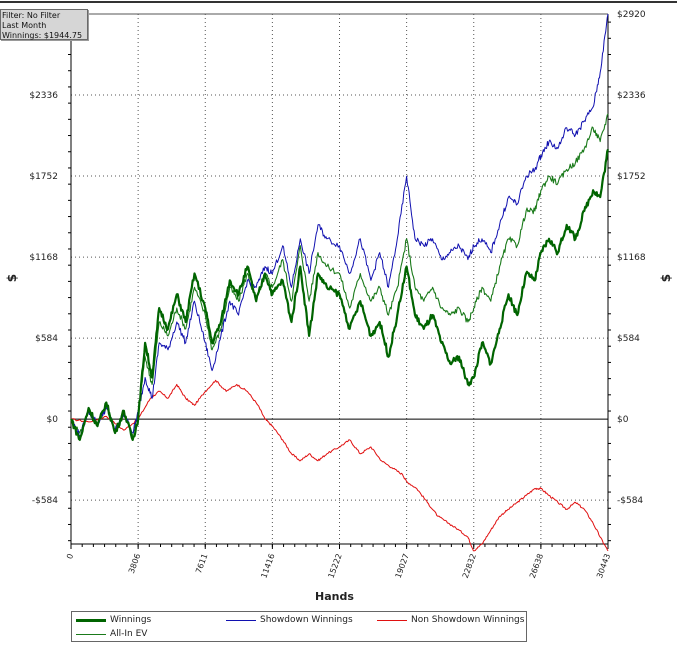  What do you see at coordinates (392, 620) in the screenshot?
I see `legend-swatch-non-showdown` at bounding box center [392, 620].